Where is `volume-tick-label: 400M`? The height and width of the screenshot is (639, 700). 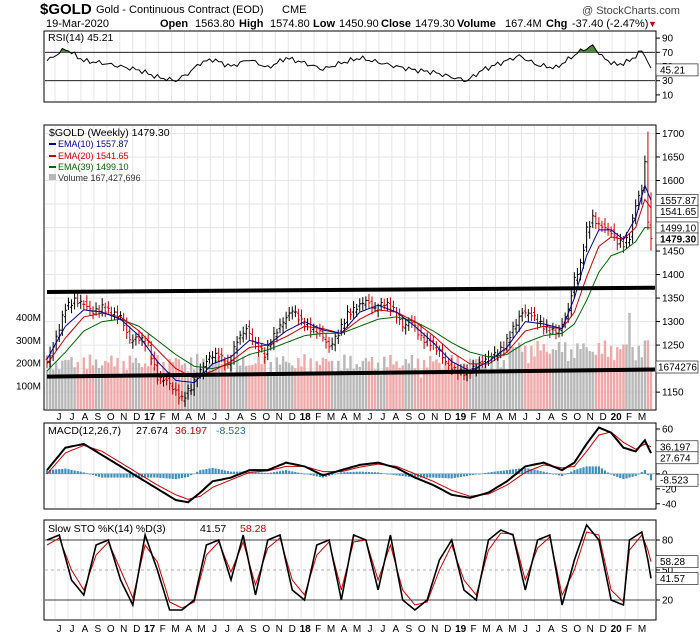
volume-tick-label: 400M is located at coordinates (28, 318).